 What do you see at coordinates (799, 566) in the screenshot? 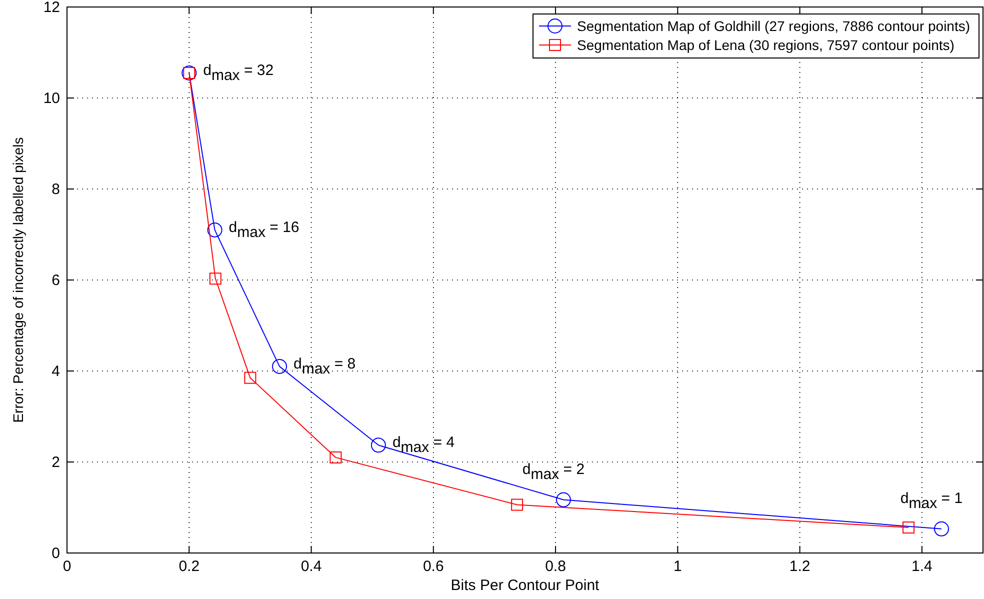
I see `x-tick-label: 1.2` at bounding box center [799, 566].